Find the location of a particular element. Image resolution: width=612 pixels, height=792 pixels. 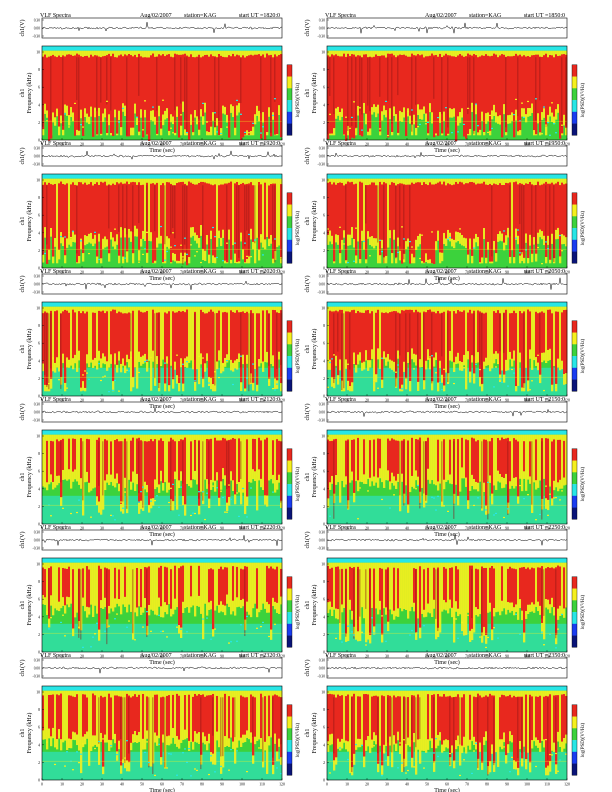

colorbar-segment is located at coordinates (289, 245).